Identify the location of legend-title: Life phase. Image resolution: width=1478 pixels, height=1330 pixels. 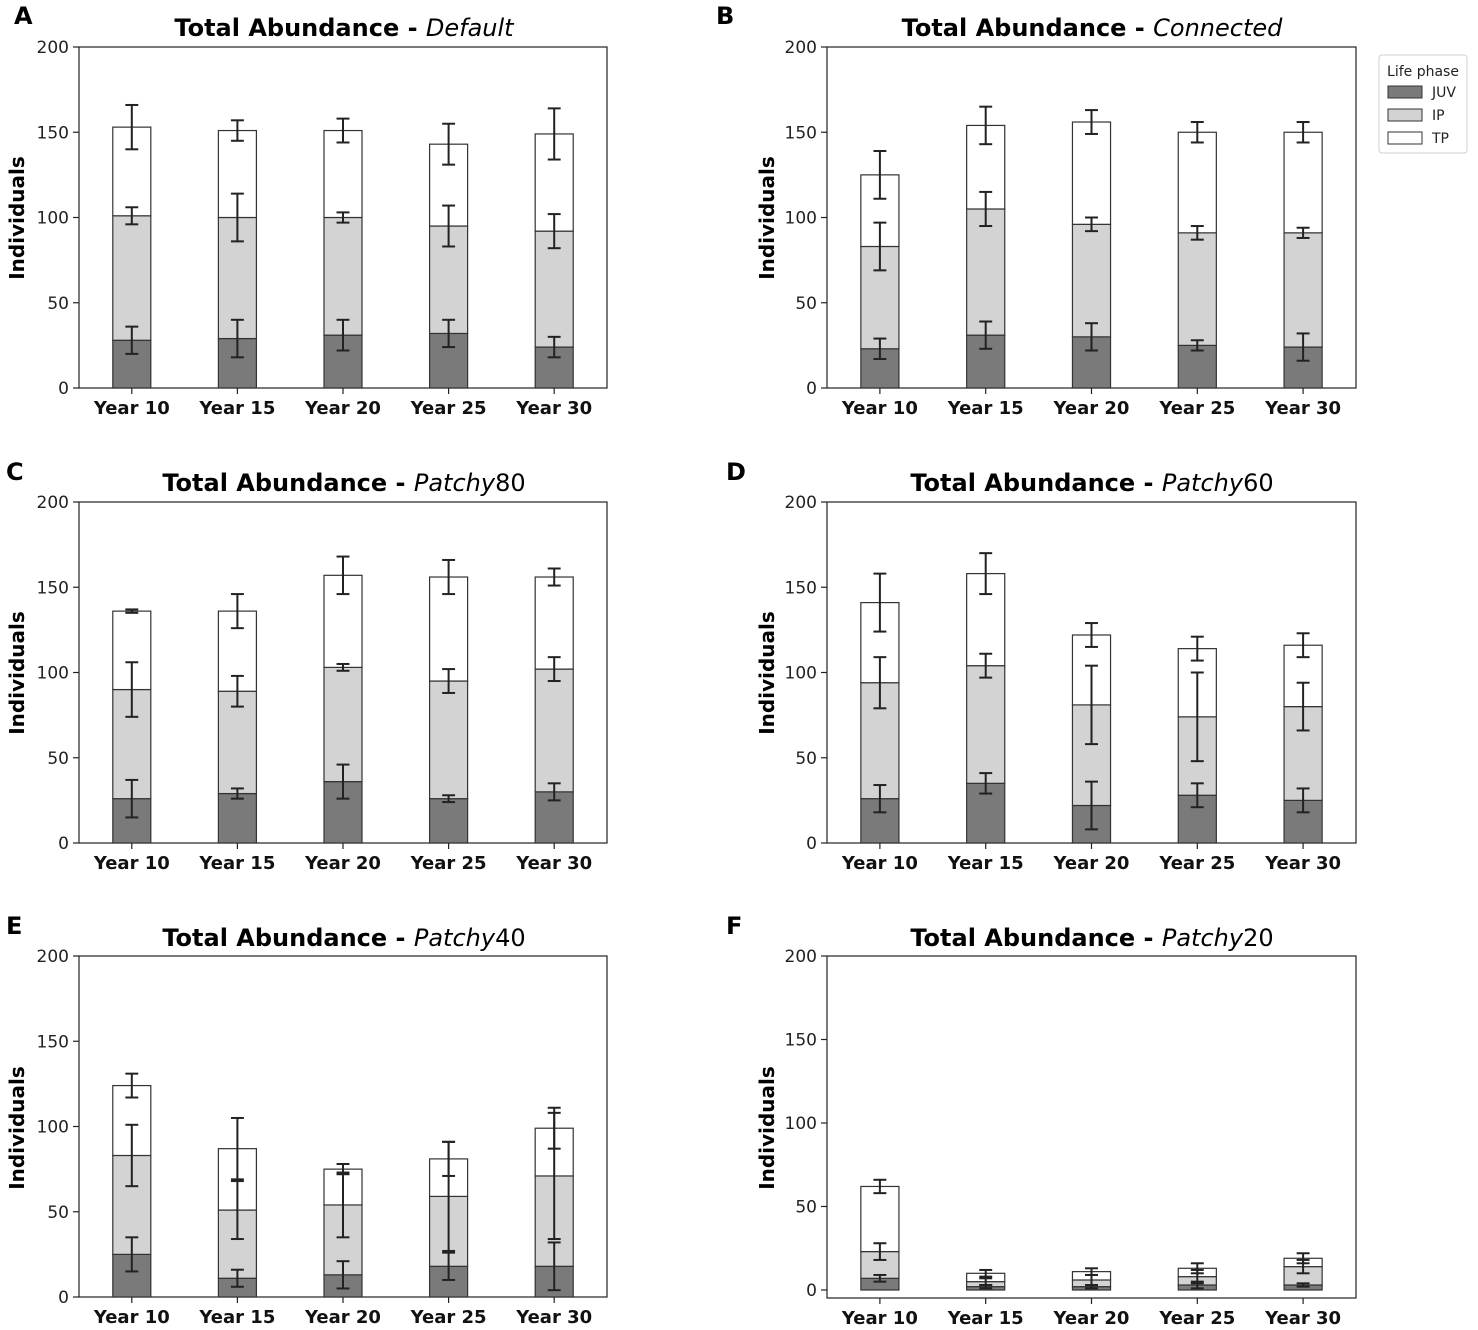
(1423, 72).